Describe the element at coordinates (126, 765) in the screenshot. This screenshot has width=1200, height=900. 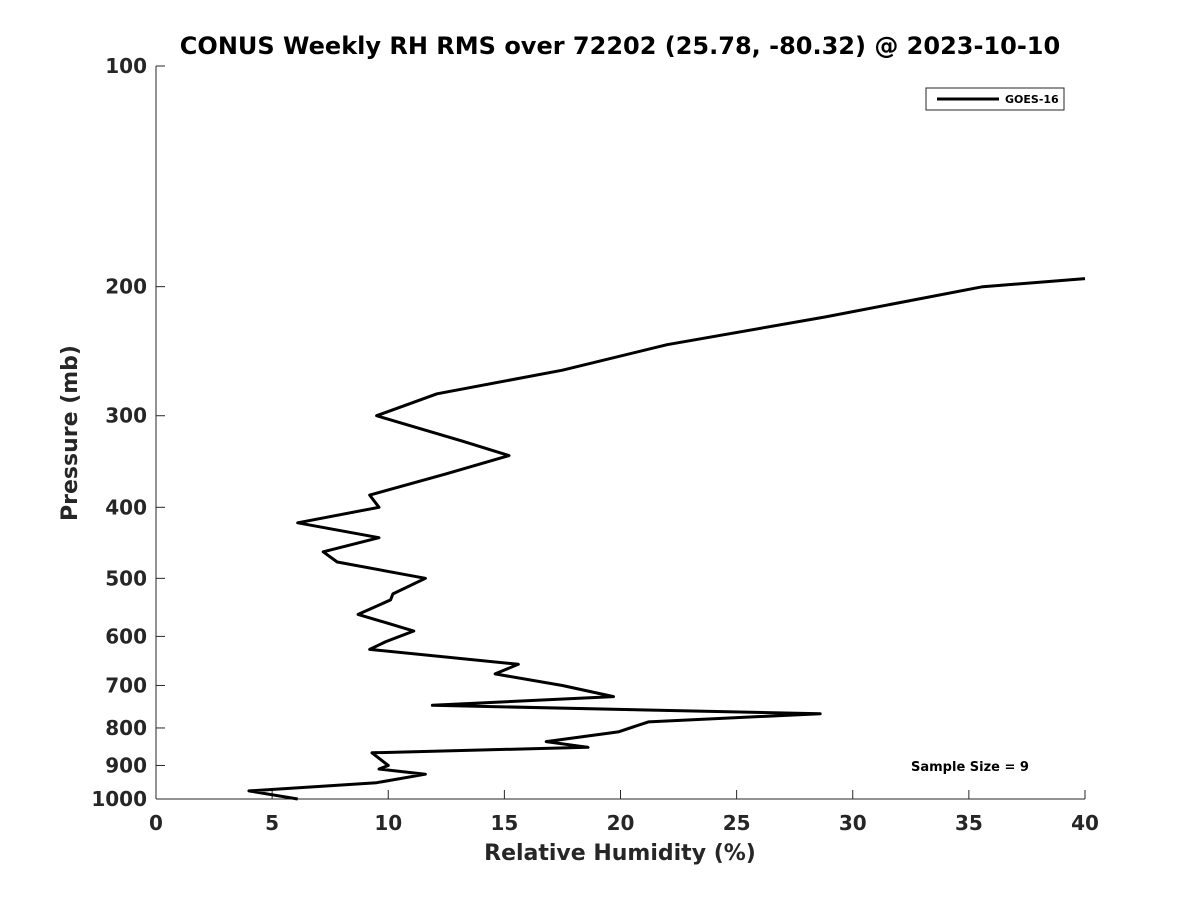
I see `y-tick-label: 900` at that location.